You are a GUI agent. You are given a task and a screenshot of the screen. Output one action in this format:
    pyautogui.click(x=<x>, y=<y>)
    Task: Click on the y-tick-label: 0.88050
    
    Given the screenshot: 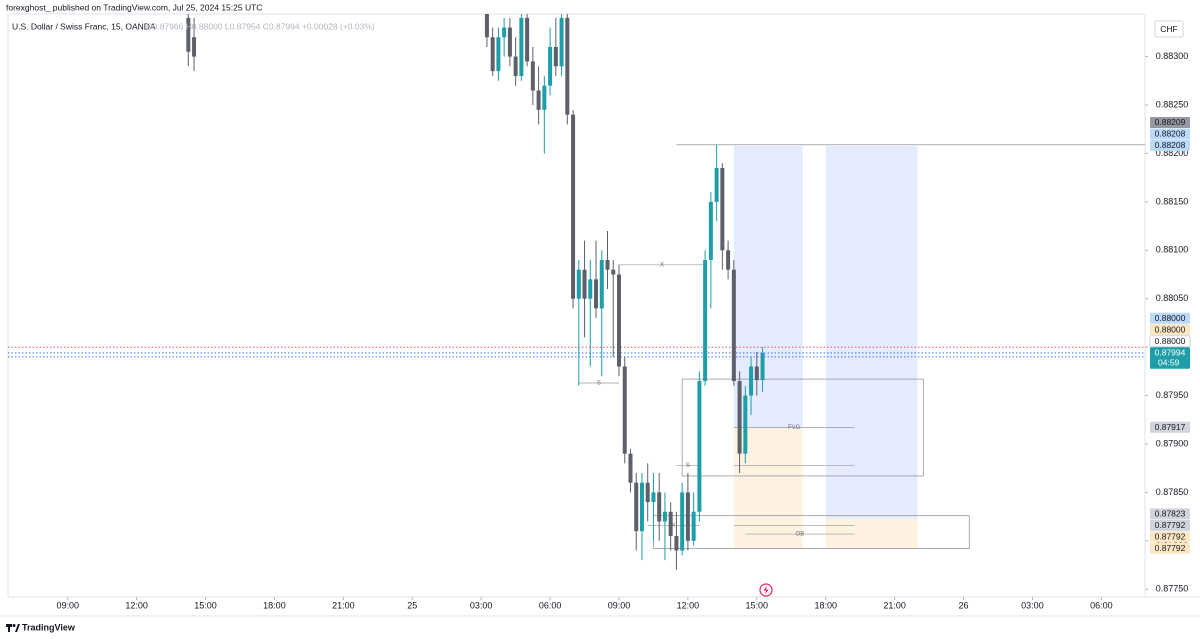 What is the action you would take?
    pyautogui.click(x=1172, y=298)
    